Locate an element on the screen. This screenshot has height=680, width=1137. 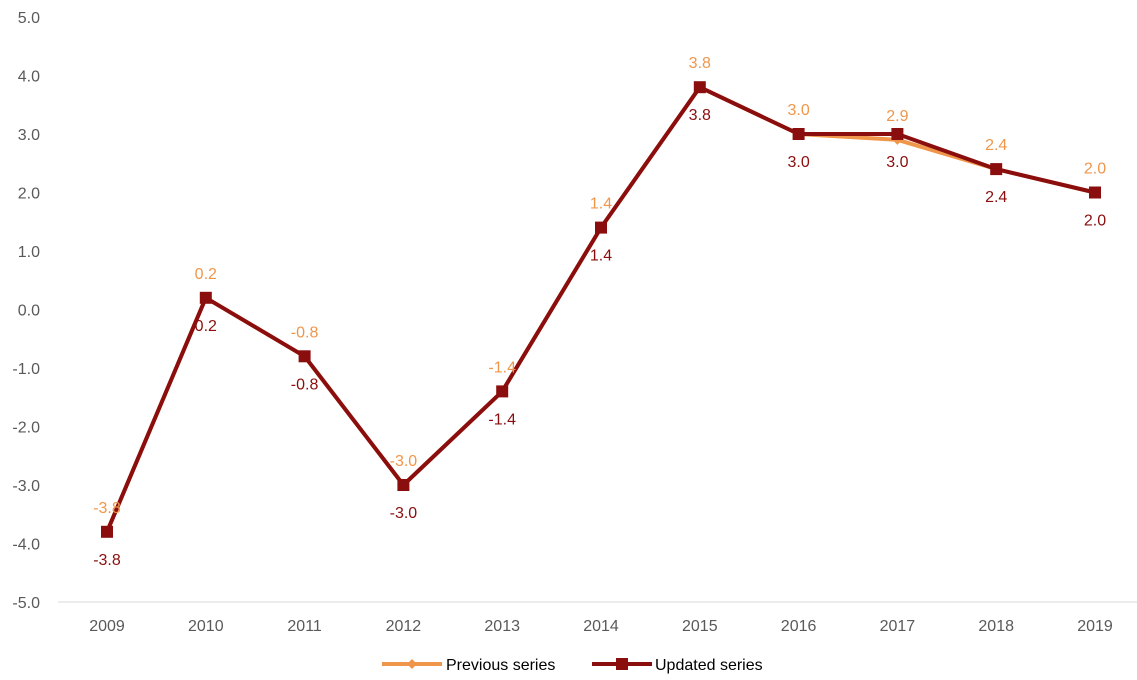
data-label-previous: -3.8 is located at coordinates (107, 508).